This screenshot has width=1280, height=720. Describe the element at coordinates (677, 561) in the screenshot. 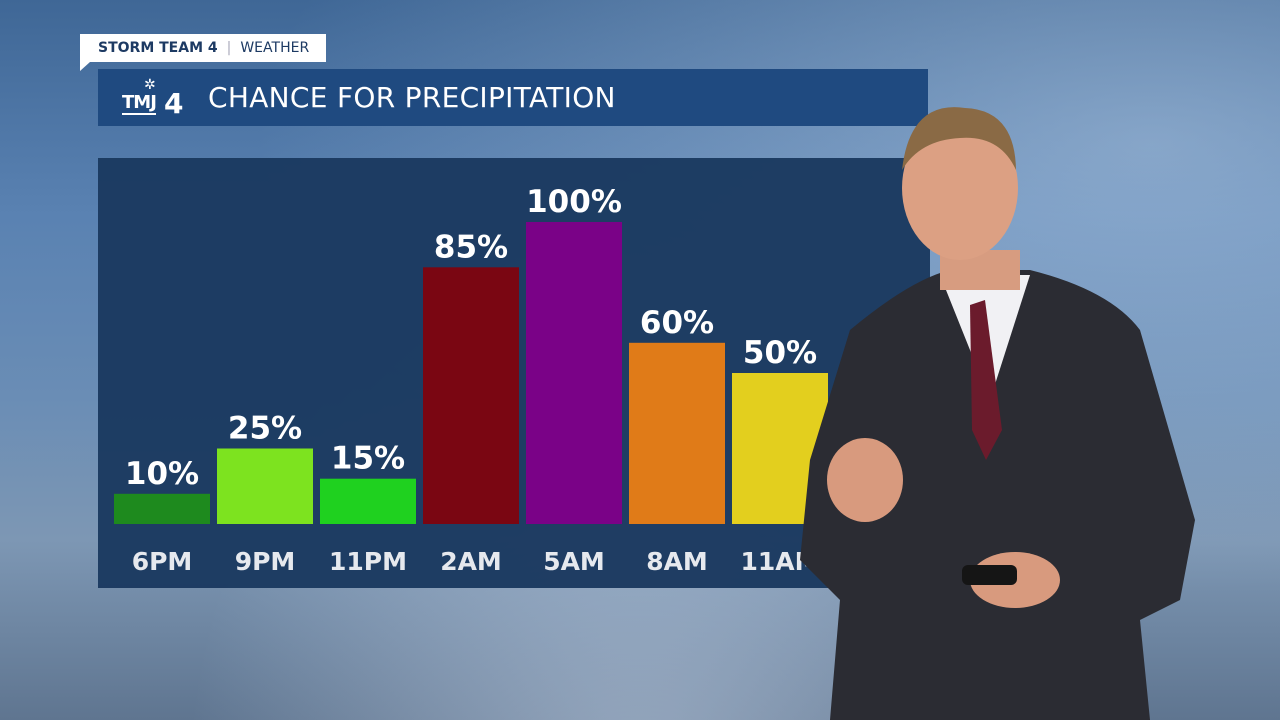

I see `x-tick-label: 8AM` at that location.